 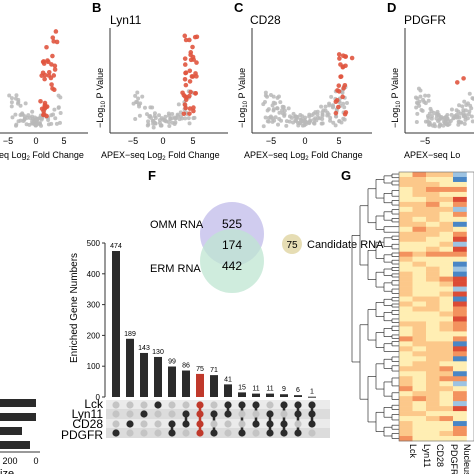 What do you see at coordinates (35, 78) in the screenshot?
I see `volcano-a-points` at bounding box center [35, 78].